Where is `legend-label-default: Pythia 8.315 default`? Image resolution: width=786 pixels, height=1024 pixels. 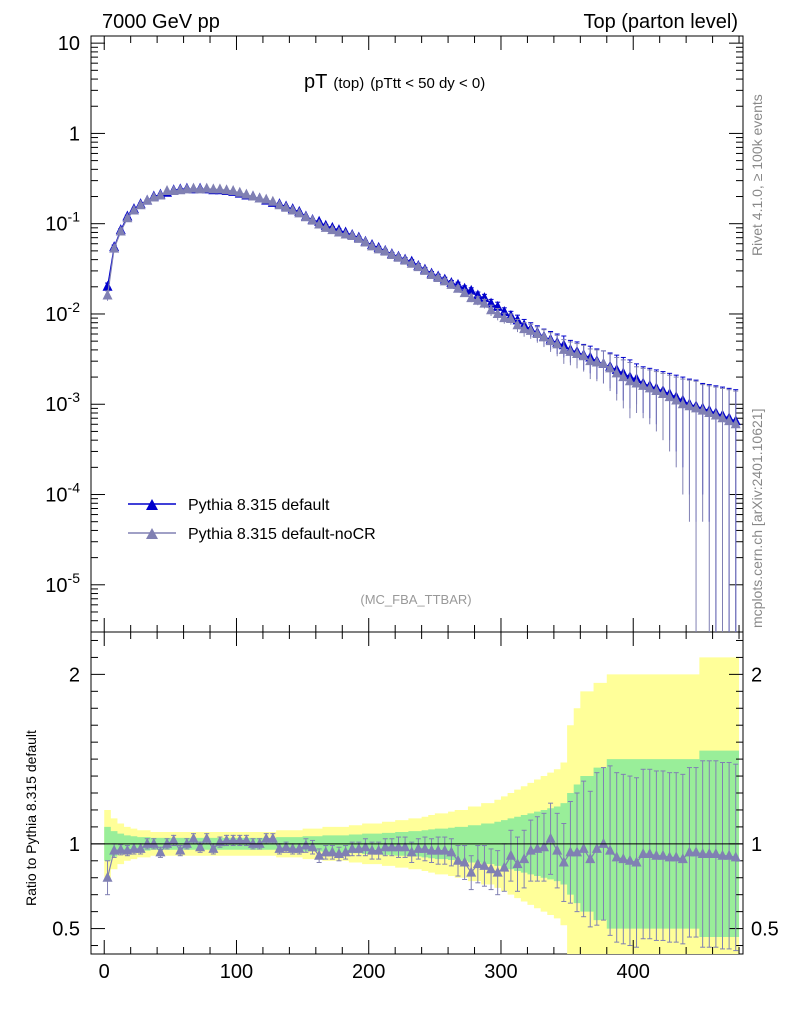 legend-label-default: Pythia 8.315 default is located at coordinates (259, 505).